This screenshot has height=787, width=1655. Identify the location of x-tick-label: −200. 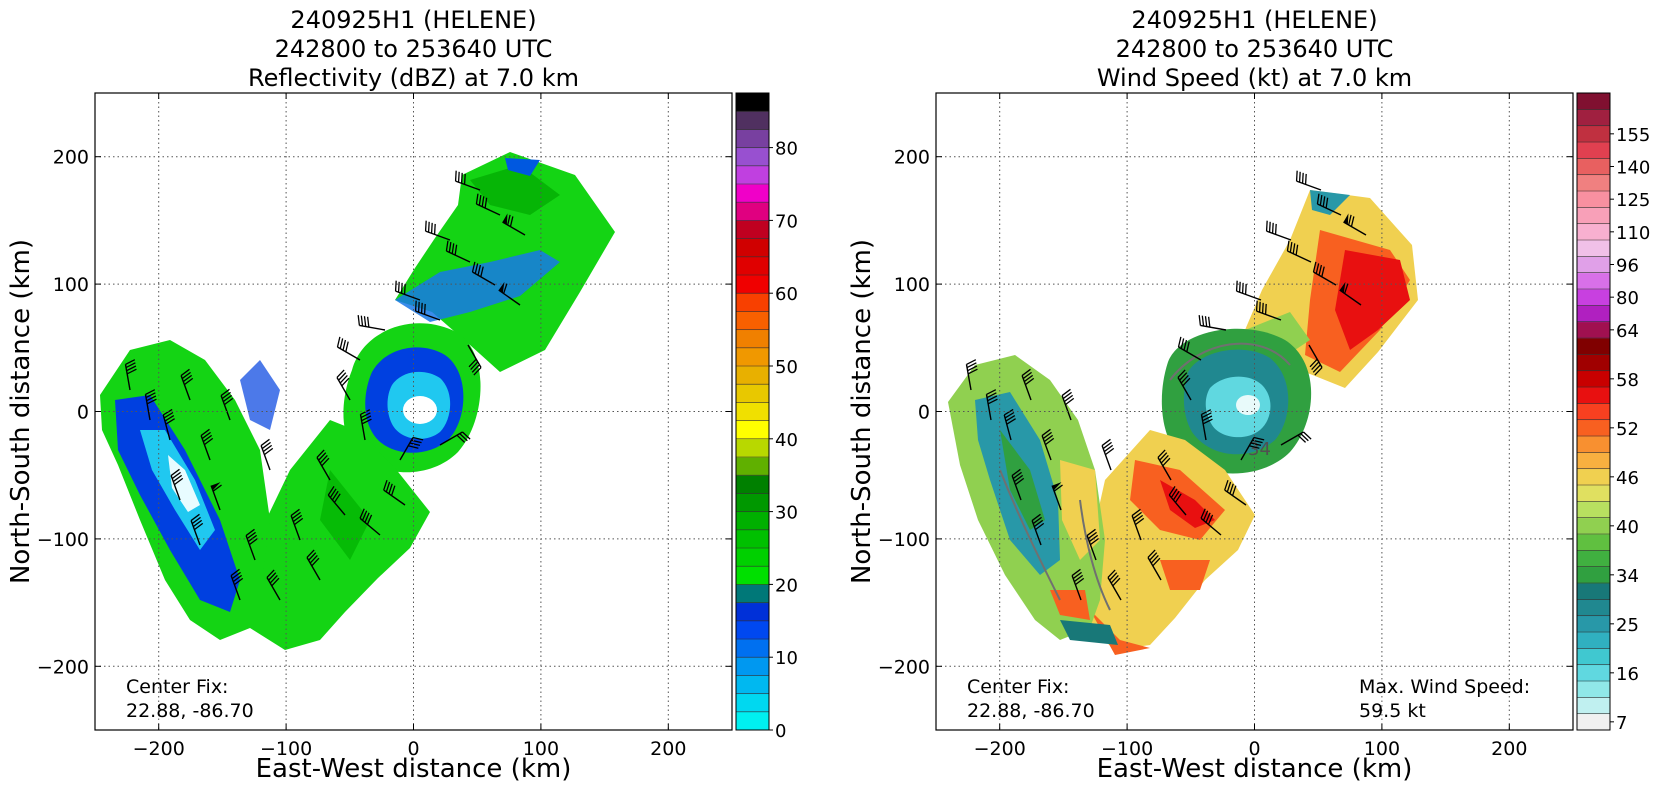
(159, 749).